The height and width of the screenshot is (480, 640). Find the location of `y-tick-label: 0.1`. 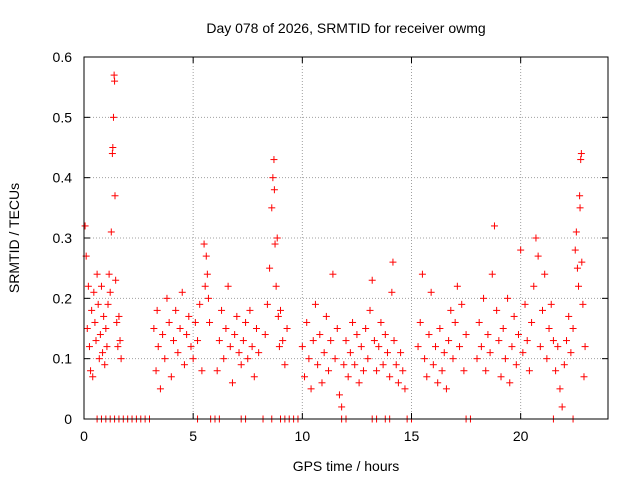

y-tick-label: 0.1 is located at coordinates (63, 359).